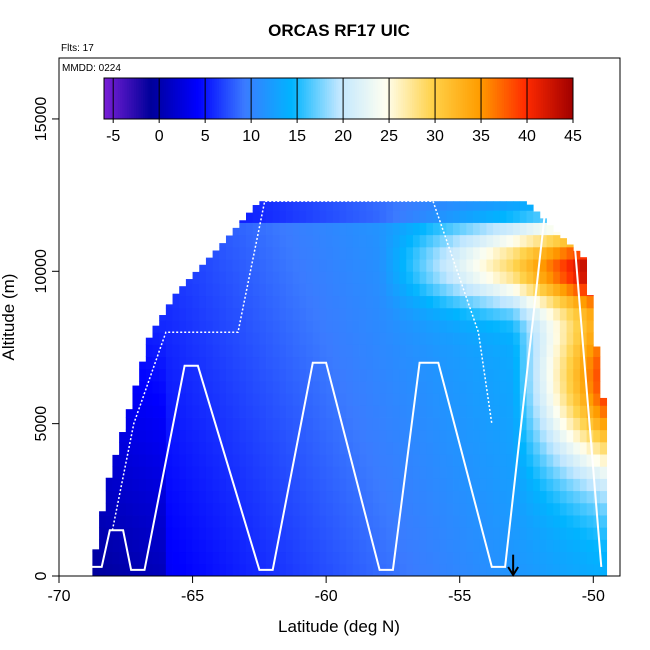 The image size is (650, 650). What do you see at coordinates (41, 119) in the screenshot?
I see `y-tick-label: 15000` at bounding box center [41, 119].